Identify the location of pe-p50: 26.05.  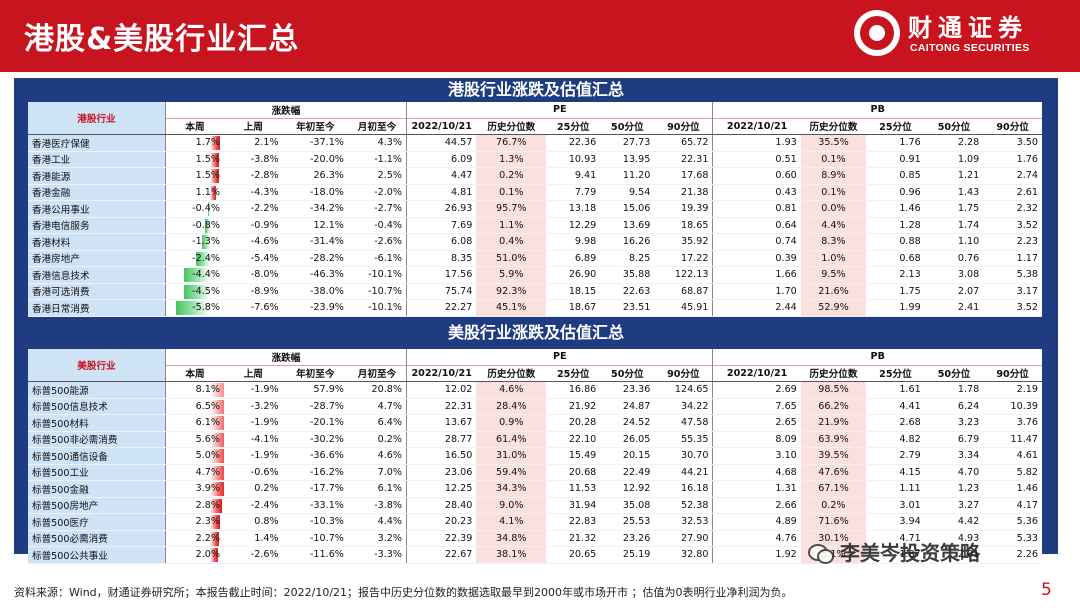
(627, 439).